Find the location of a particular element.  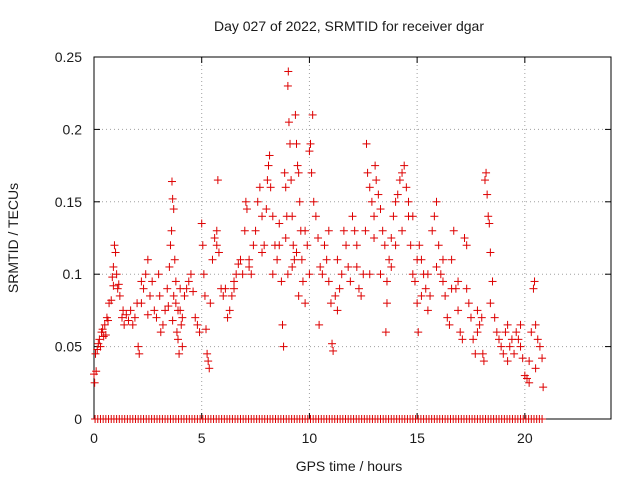

x-axis-label: GPS time / hours is located at coordinates (349, 466).